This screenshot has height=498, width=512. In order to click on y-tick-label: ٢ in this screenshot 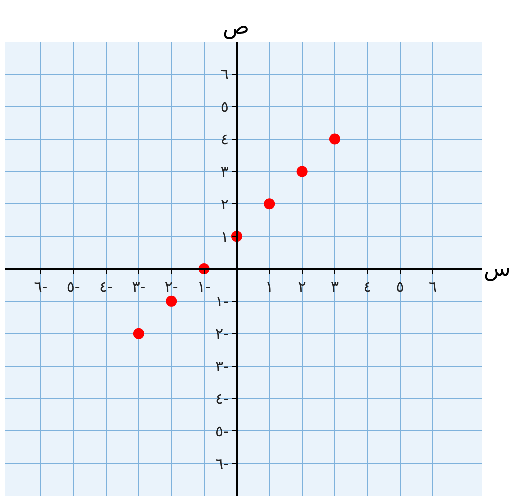, I will do `click(224, 204)`.